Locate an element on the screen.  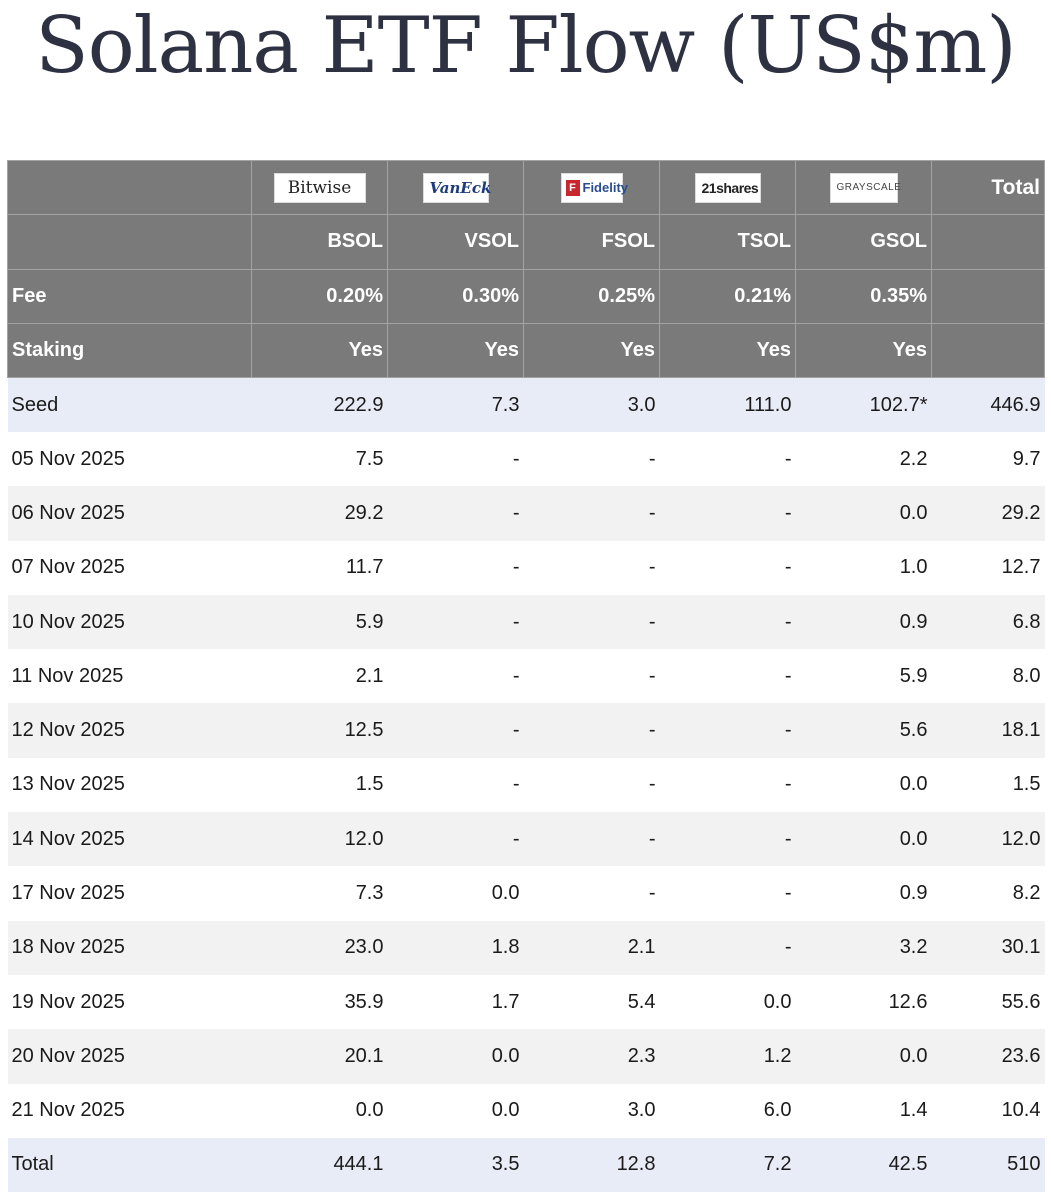
fee-cell: 0.21% is located at coordinates (727, 296).